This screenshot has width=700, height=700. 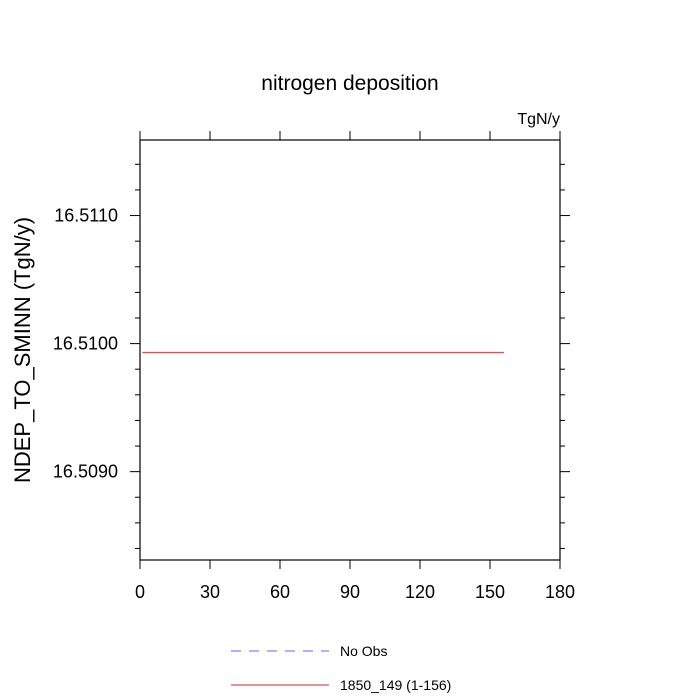 I want to click on x-tick-label: 150, so click(x=490, y=592).